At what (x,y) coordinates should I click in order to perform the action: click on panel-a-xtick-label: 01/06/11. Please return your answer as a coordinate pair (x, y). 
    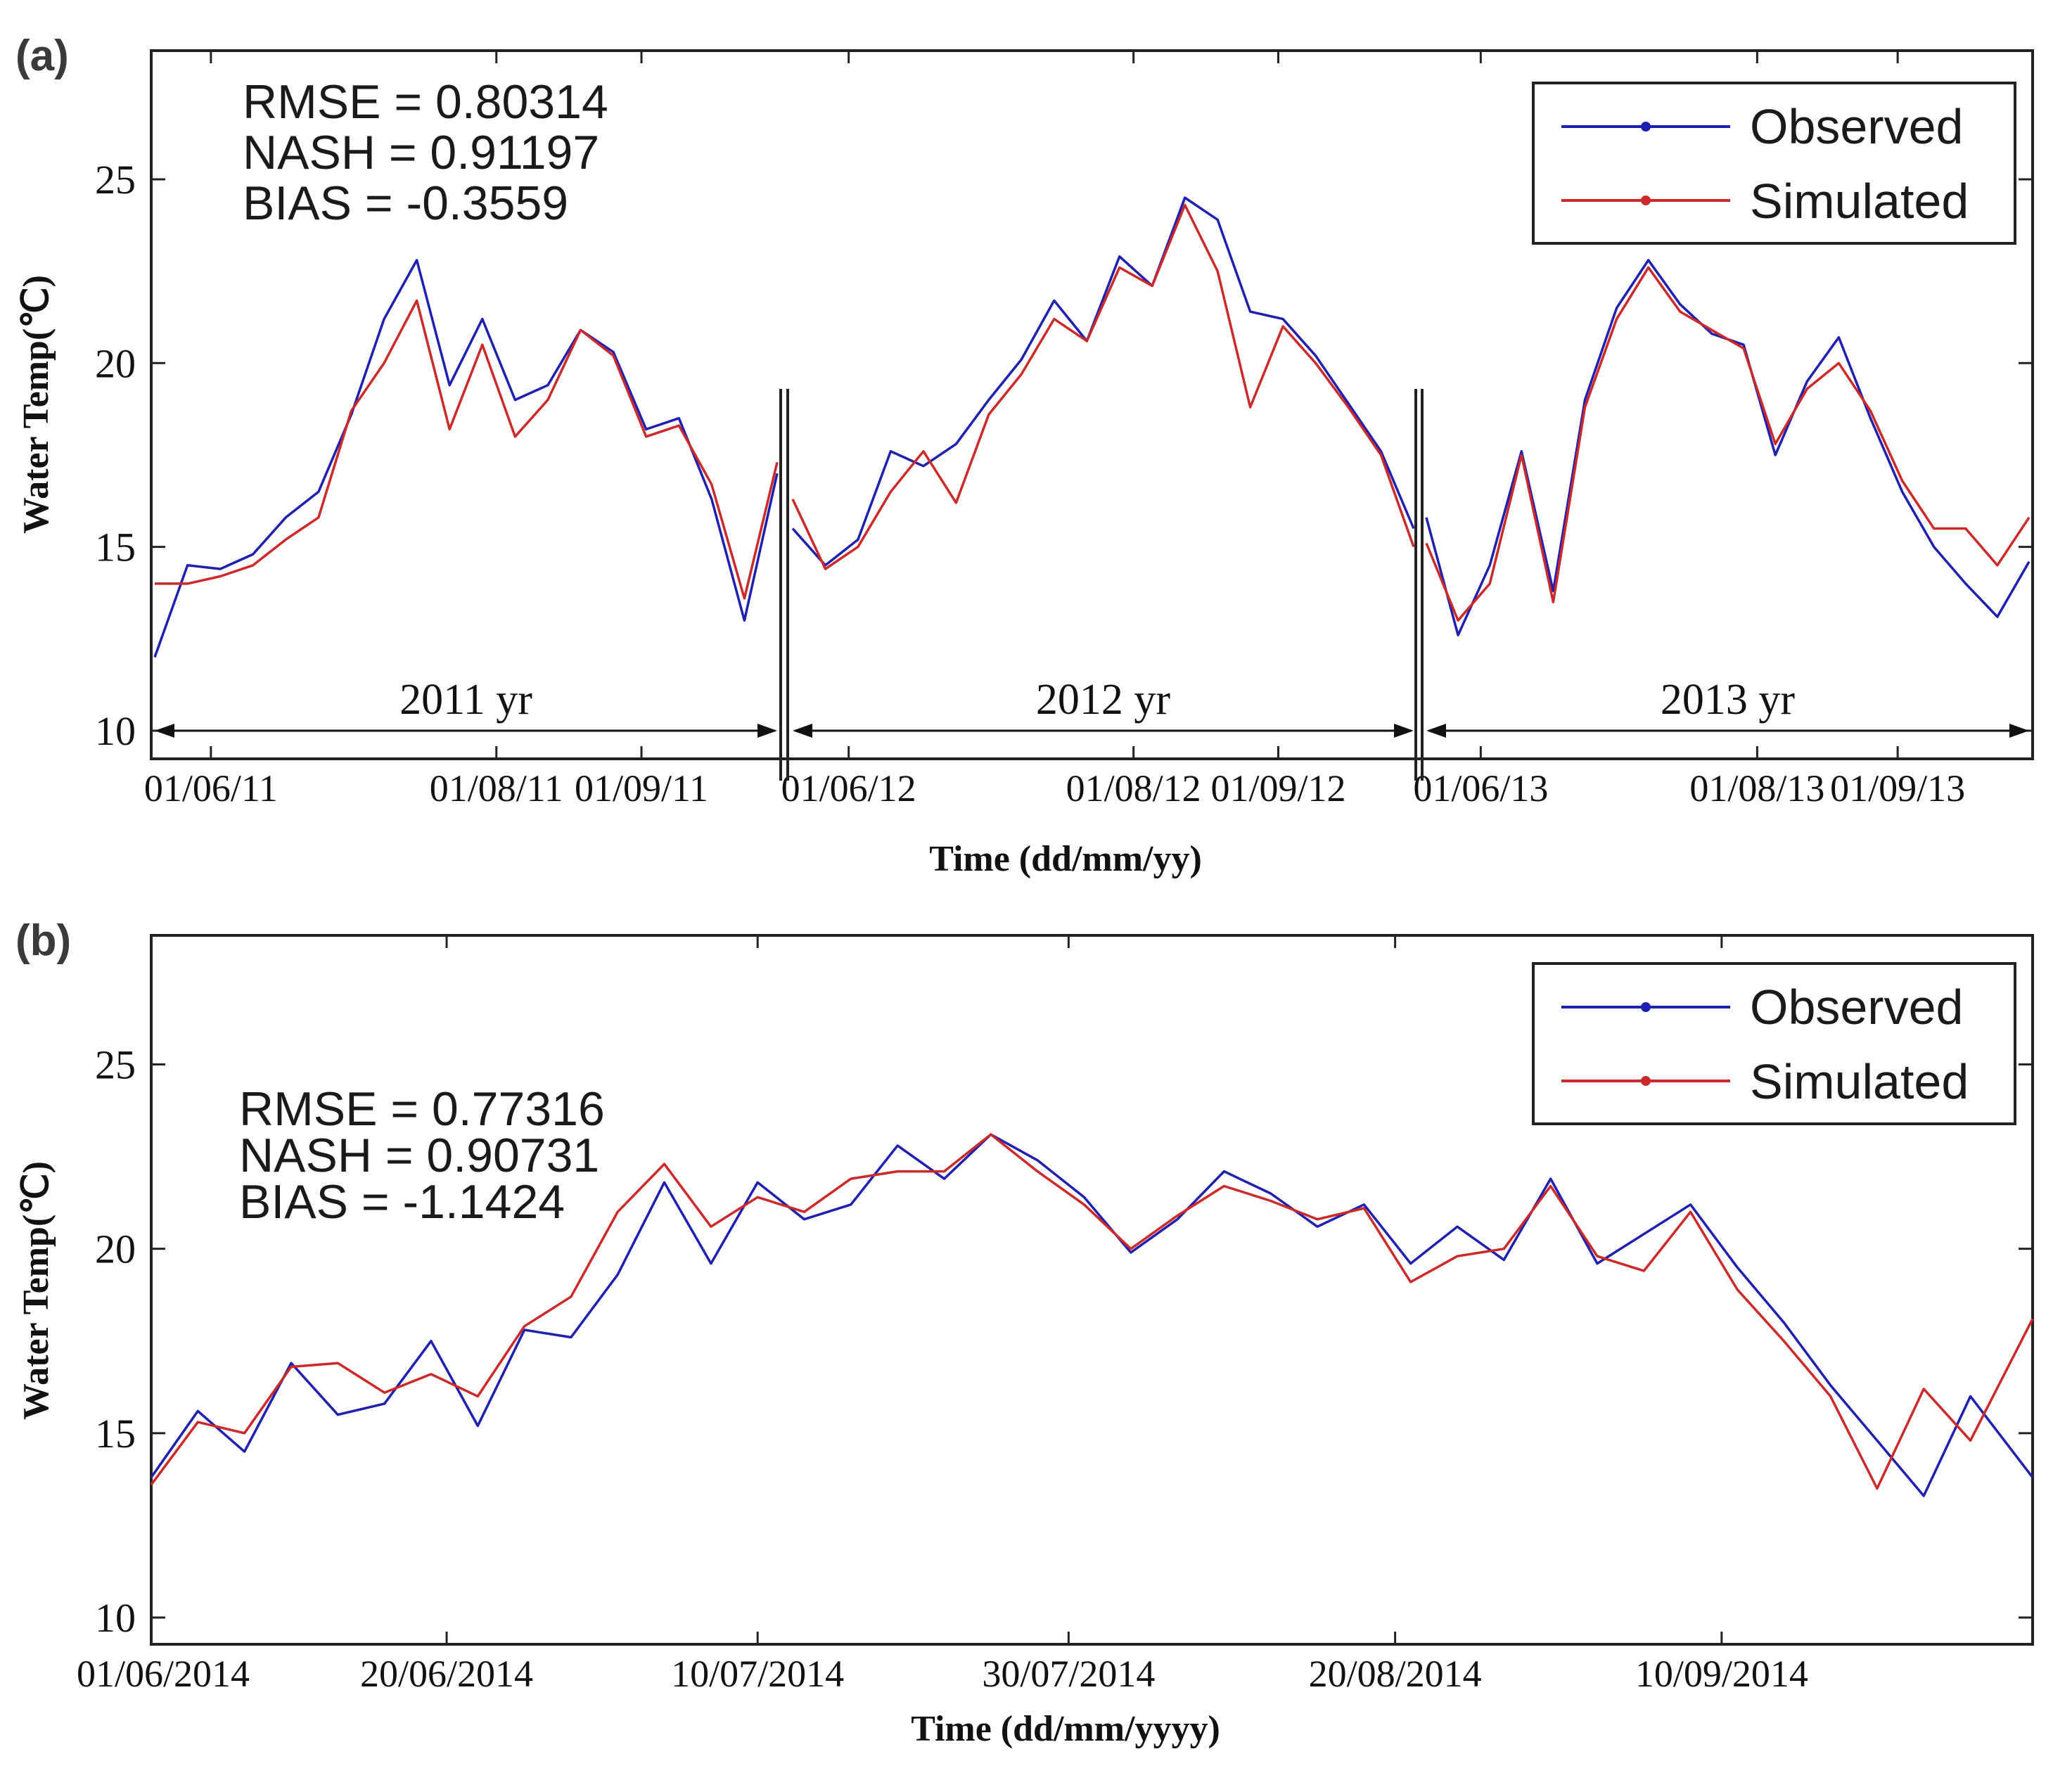
    Looking at the image, I should click on (211, 788).